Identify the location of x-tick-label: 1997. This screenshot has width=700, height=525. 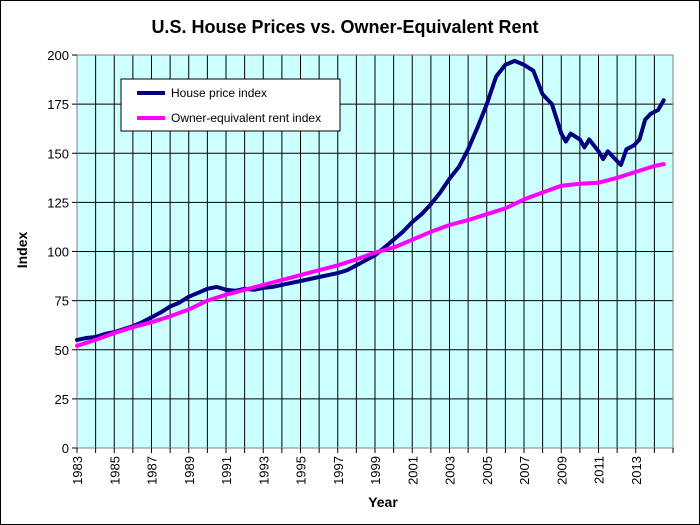
(338, 470).